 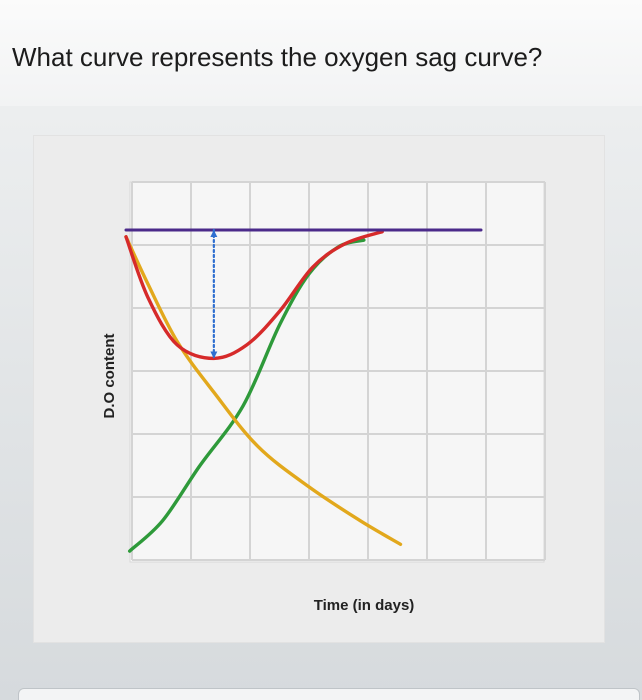 I want to click on series-line-red, so click(x=254, y=295).